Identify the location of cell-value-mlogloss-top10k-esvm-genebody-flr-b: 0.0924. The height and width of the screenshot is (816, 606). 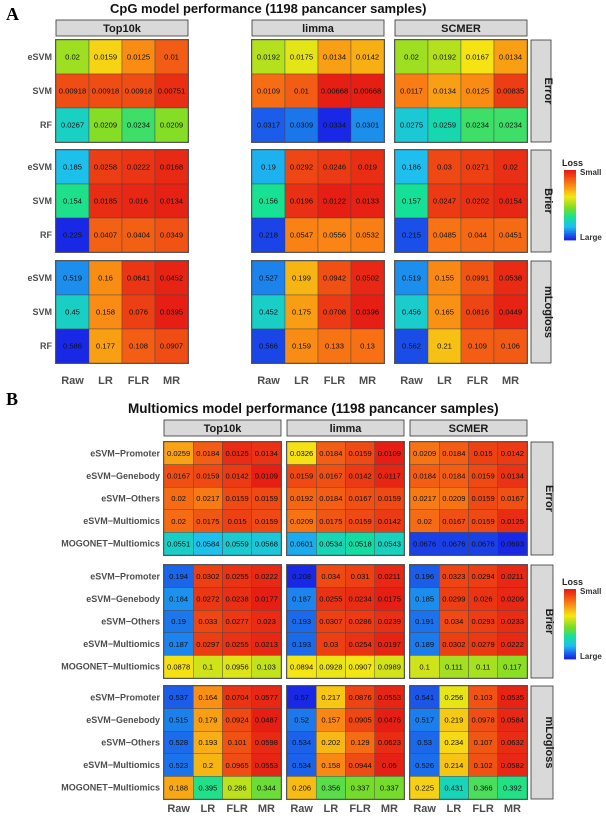
(237, 720).